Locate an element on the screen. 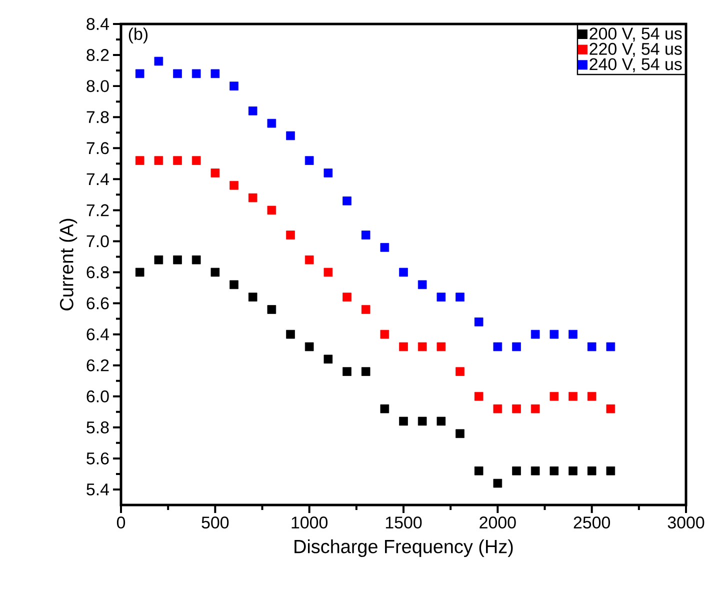  y-tick-label: 6.8 is located at coordinates (97, 272).